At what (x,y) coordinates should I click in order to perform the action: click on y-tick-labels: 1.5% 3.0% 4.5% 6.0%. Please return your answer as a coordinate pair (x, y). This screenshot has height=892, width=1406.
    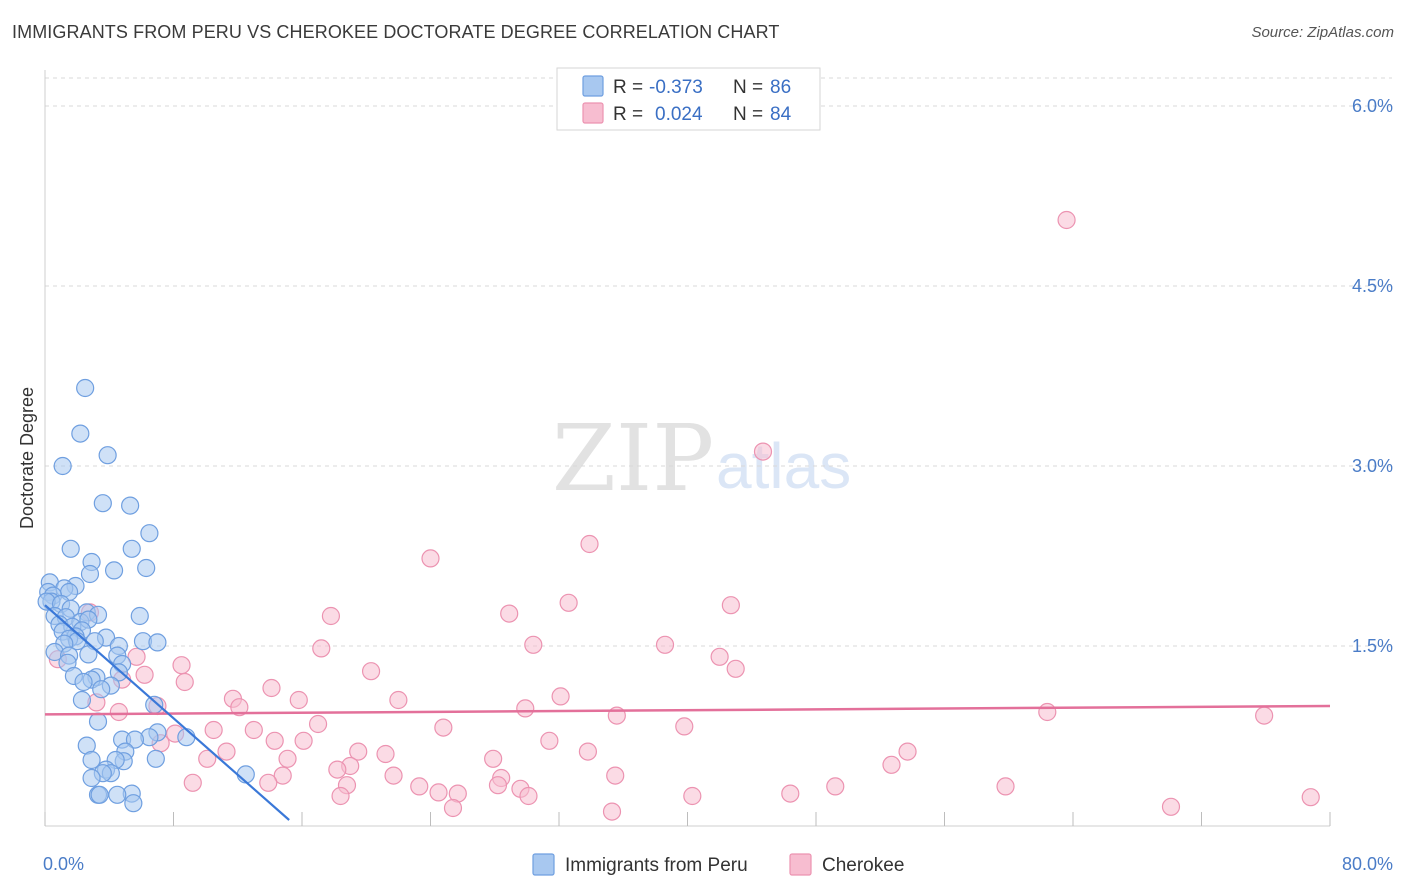
    Looking at the image, I should click on (1372, 376).